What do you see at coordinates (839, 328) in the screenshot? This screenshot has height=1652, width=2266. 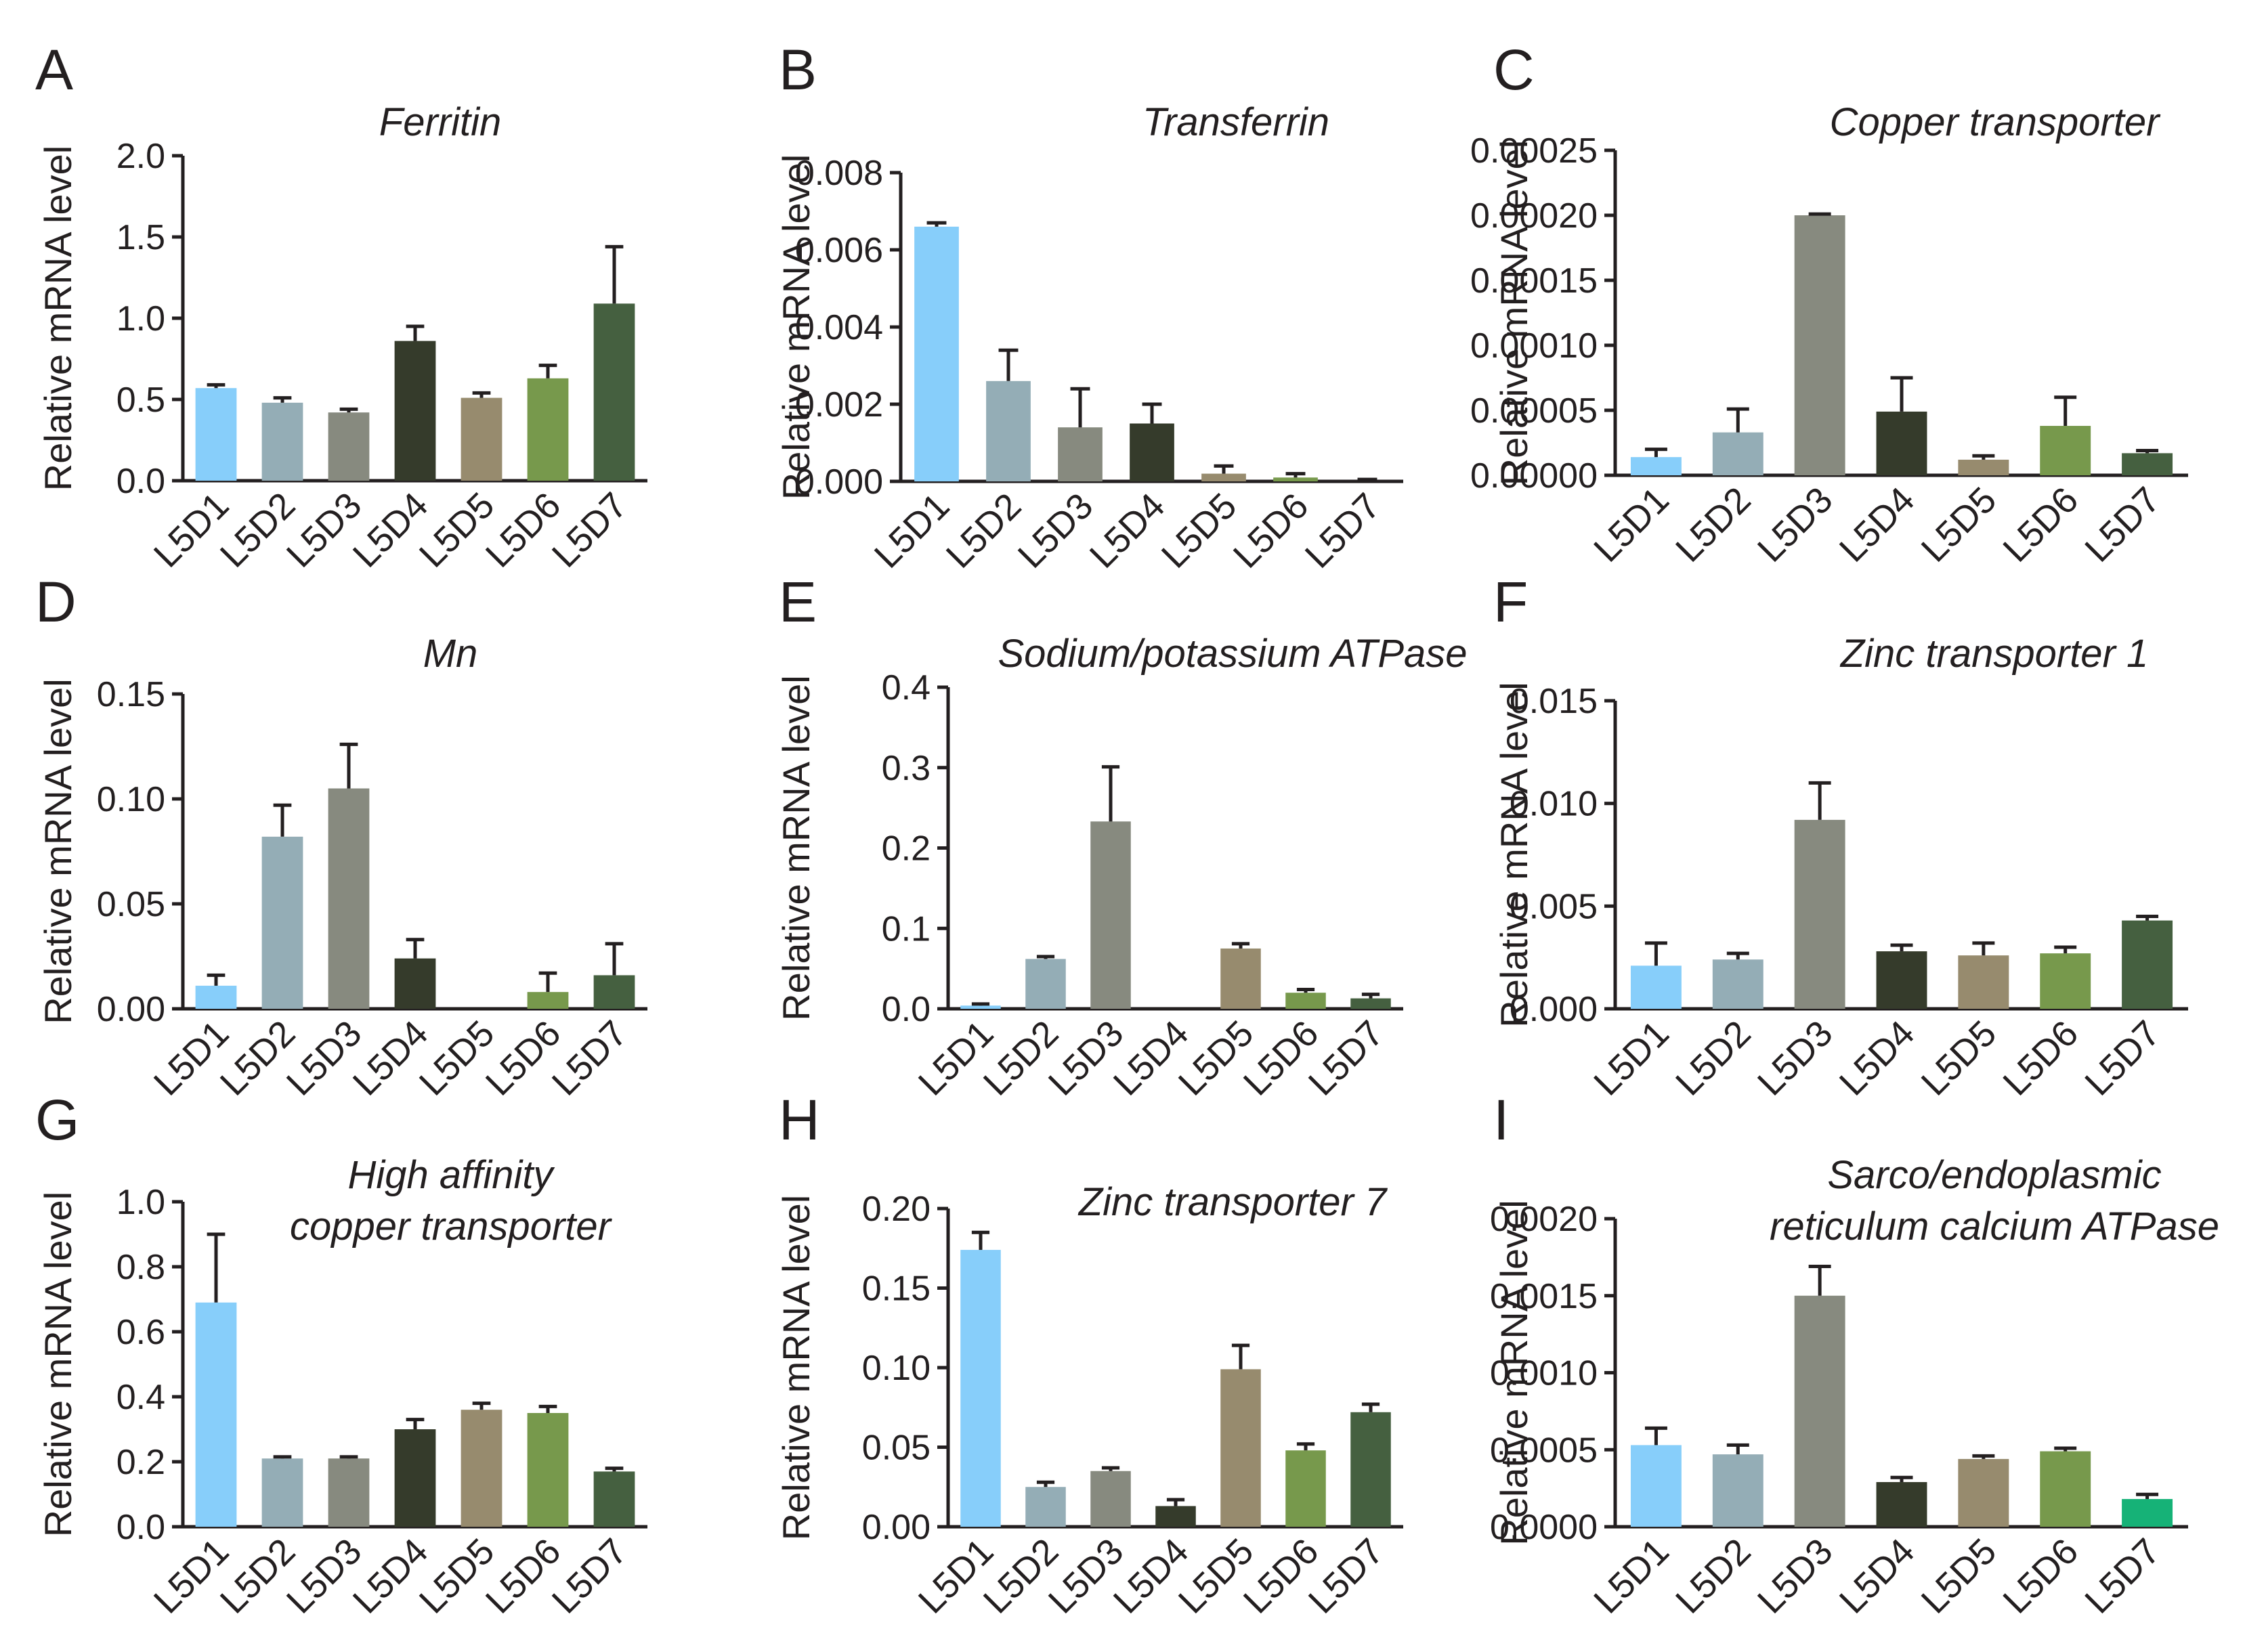 I see `y-tick-label: 0.004` at bounding box center [839, 328].